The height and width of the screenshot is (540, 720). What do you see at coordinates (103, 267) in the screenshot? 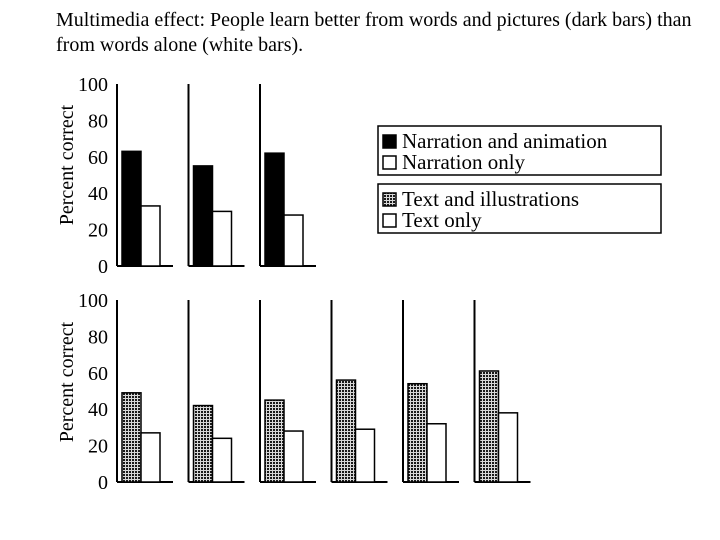
I see `top-y-tick-label: 0` at bounding box center [103, 267].